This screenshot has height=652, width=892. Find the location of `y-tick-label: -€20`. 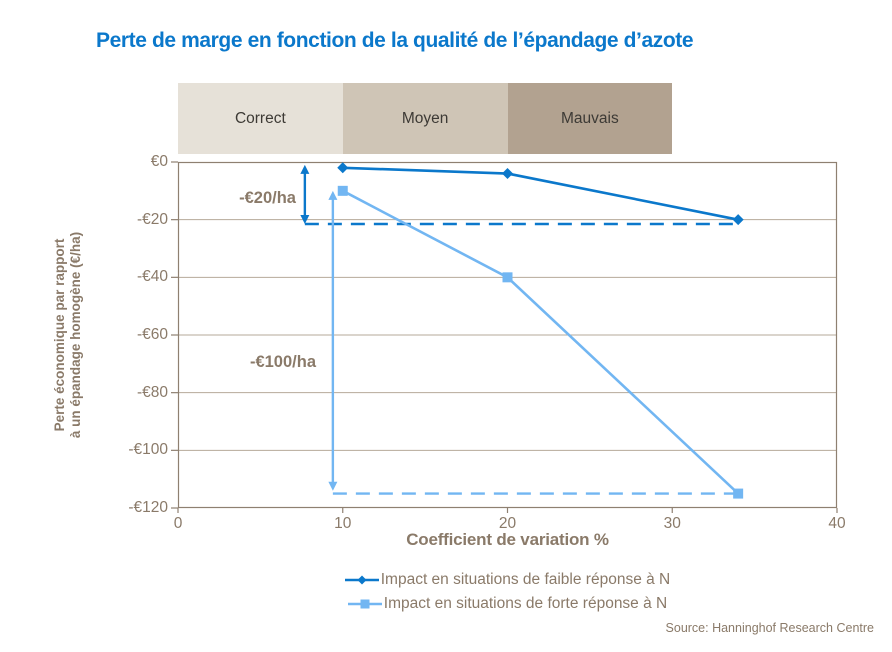

y-tick-label: -€20 is located at coordinates (152, 219).